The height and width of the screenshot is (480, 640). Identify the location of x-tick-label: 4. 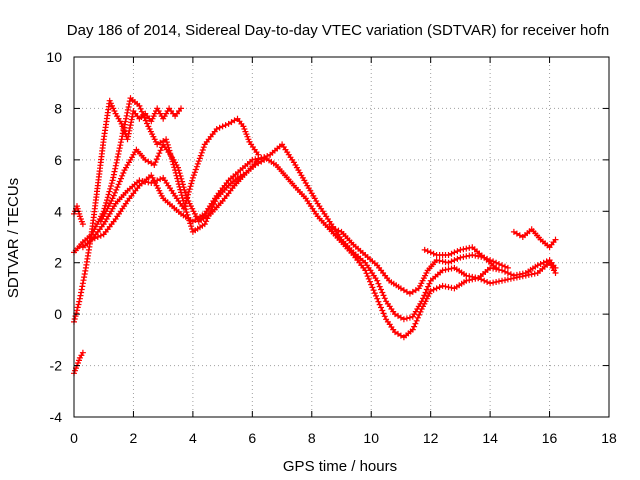
(193, 438).